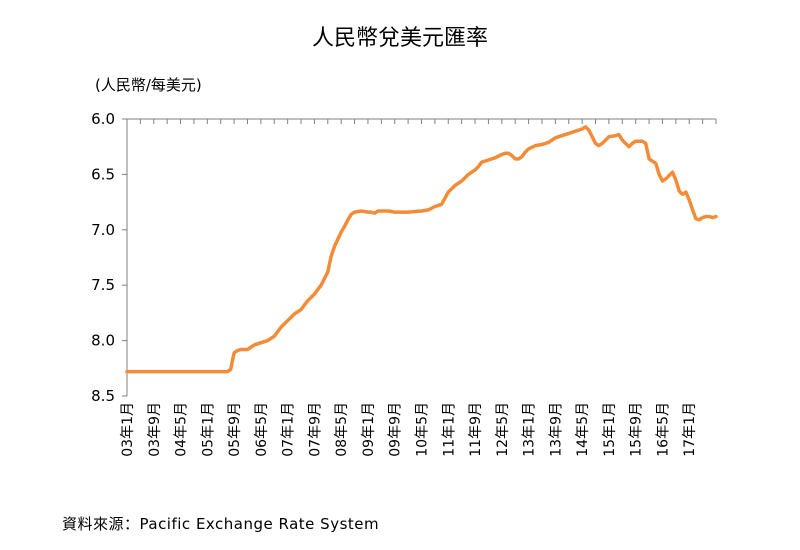  Describe the element at coordinates (396, 429) in the screenshot. I see `x-tick-label: 09年9月` at that location.